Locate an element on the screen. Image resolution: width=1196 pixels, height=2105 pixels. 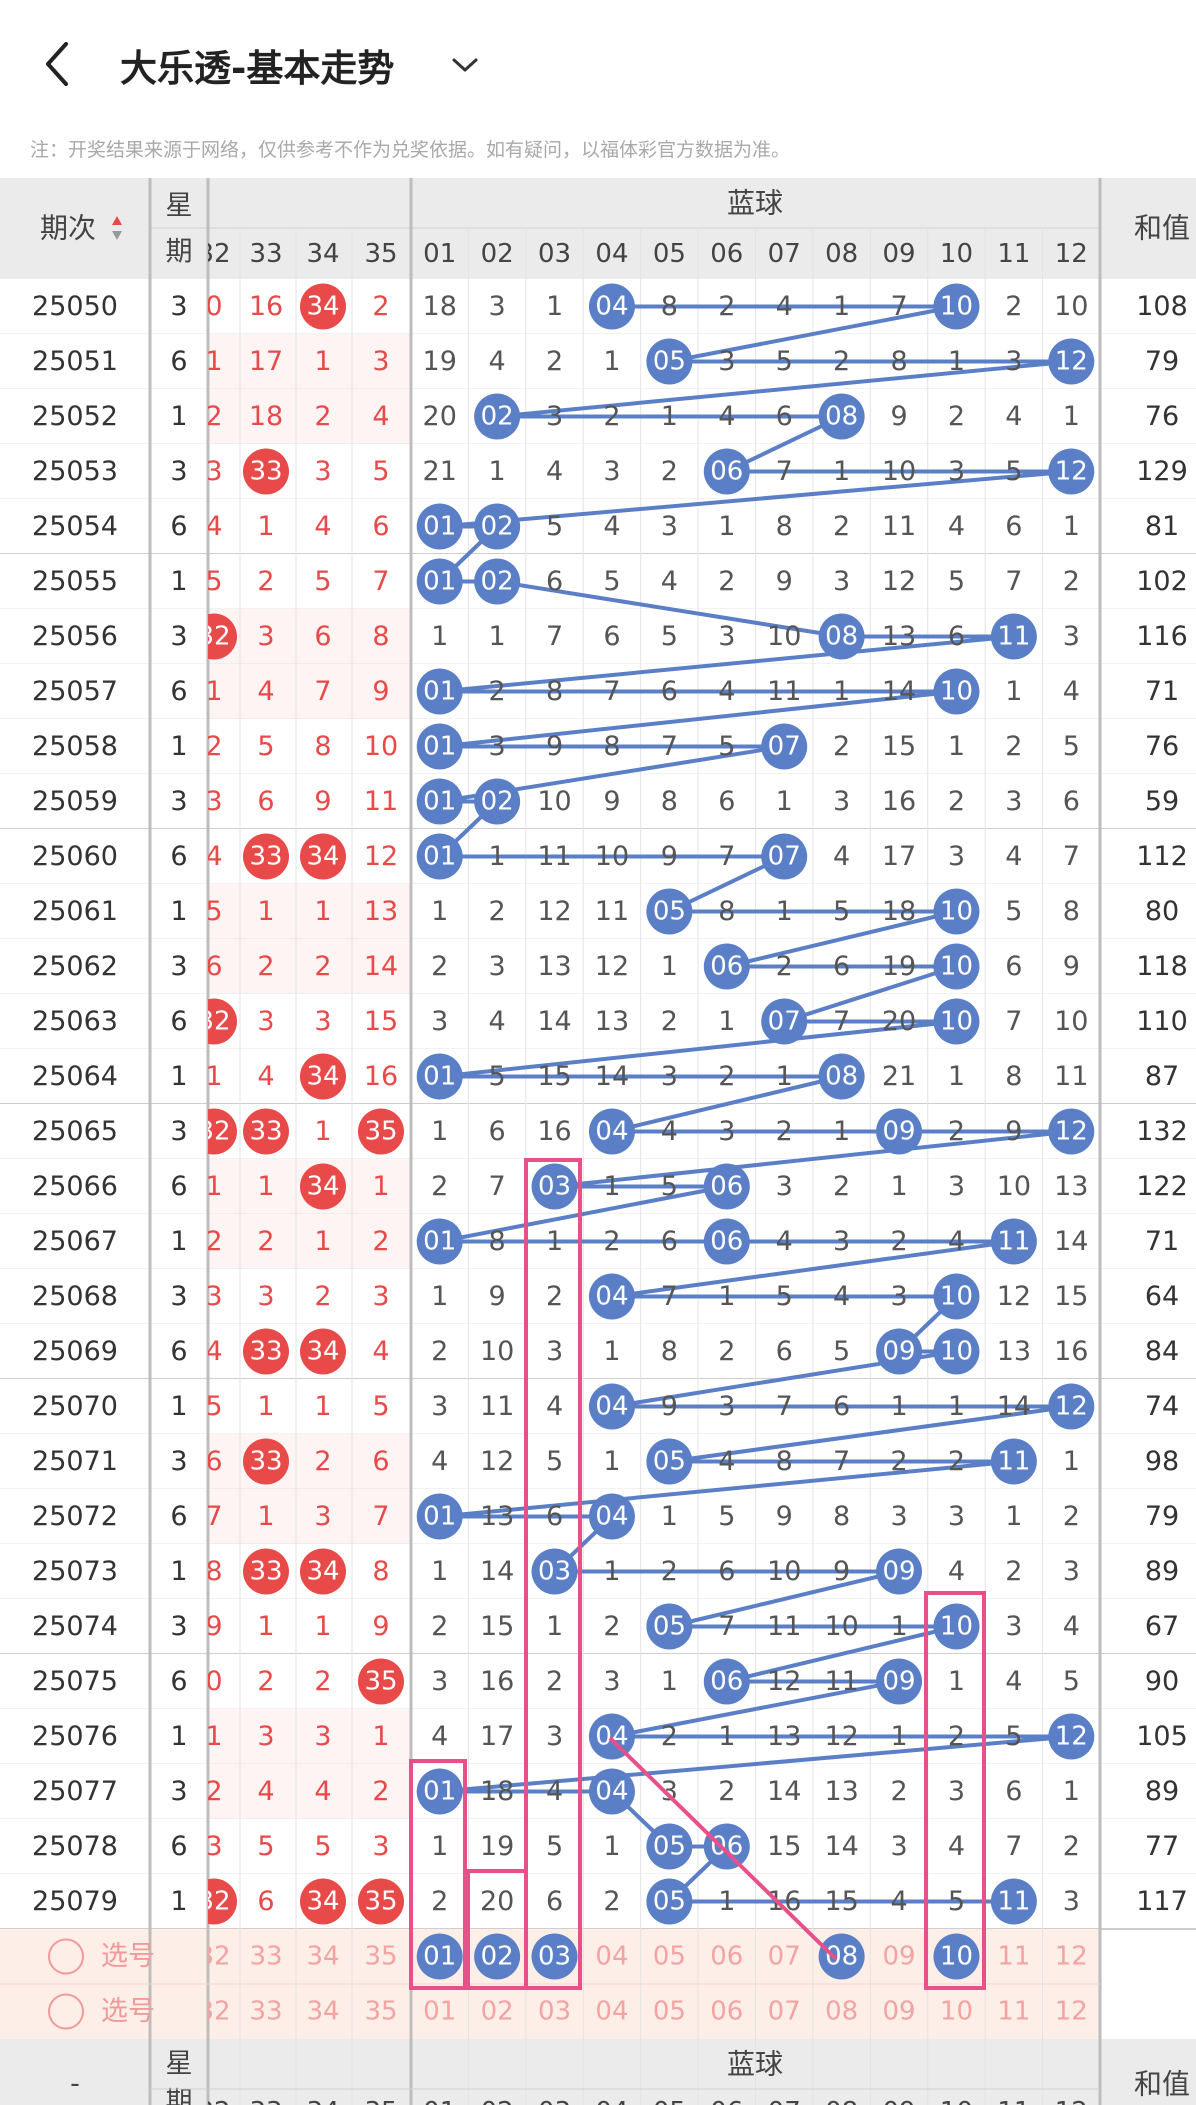
row-bg is located at coordinates (598, 966).